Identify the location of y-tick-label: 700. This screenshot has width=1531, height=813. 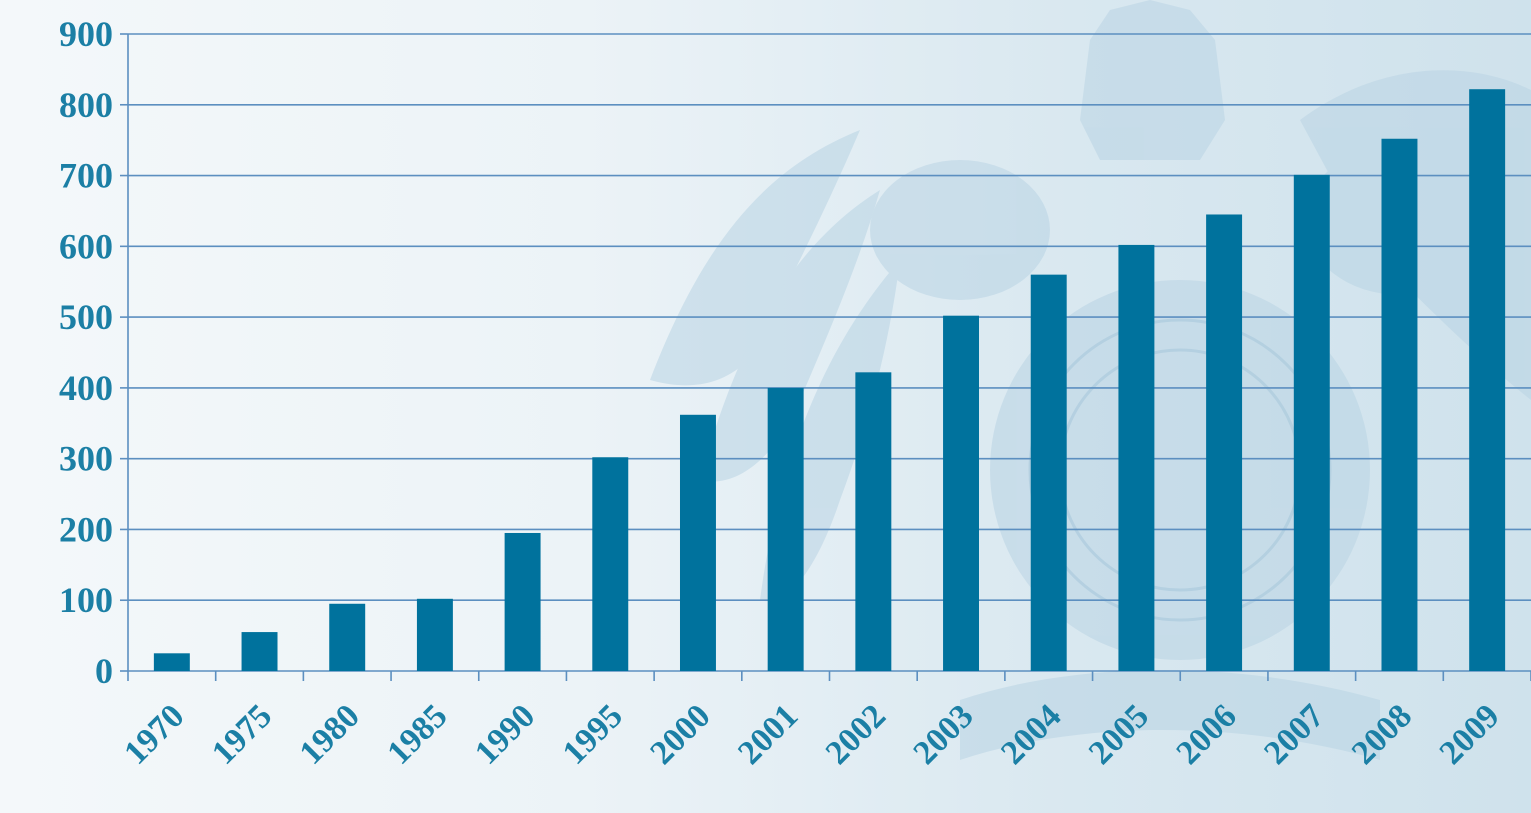
(86, 176).